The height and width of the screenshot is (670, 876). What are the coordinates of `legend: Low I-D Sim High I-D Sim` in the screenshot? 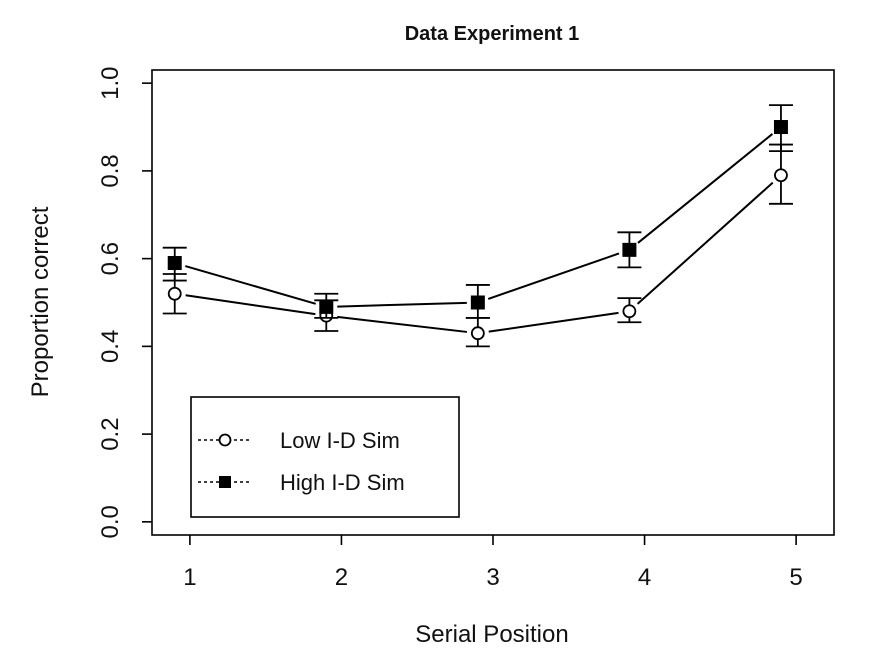 It's located at (325, 457).